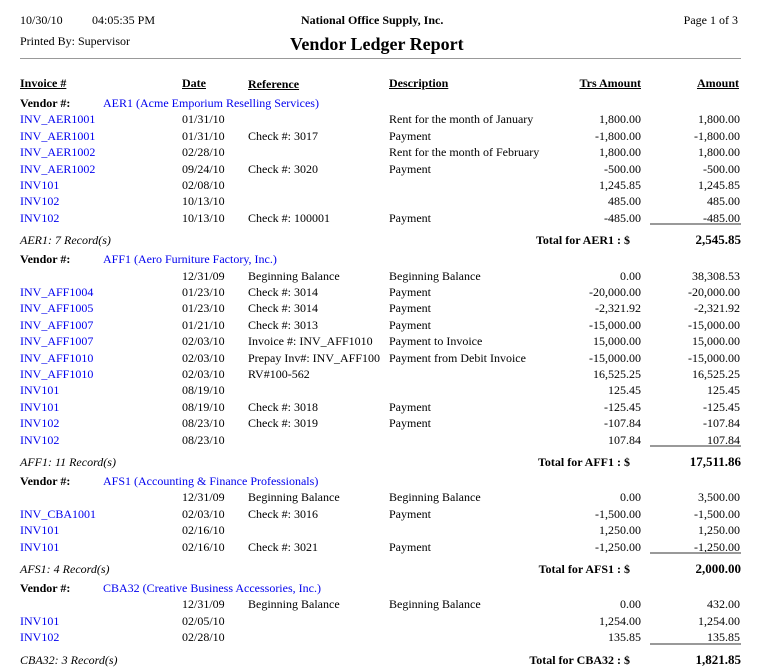  Describe the element at coordinates (203, 275) in the screenshot. I see `date-cell: 12/31/09` at that location.